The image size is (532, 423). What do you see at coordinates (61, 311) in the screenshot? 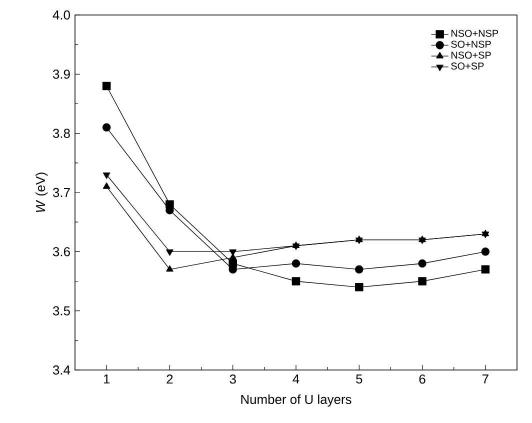
I see `y-tick-label: 3.5` at bounding box center [61, 311].